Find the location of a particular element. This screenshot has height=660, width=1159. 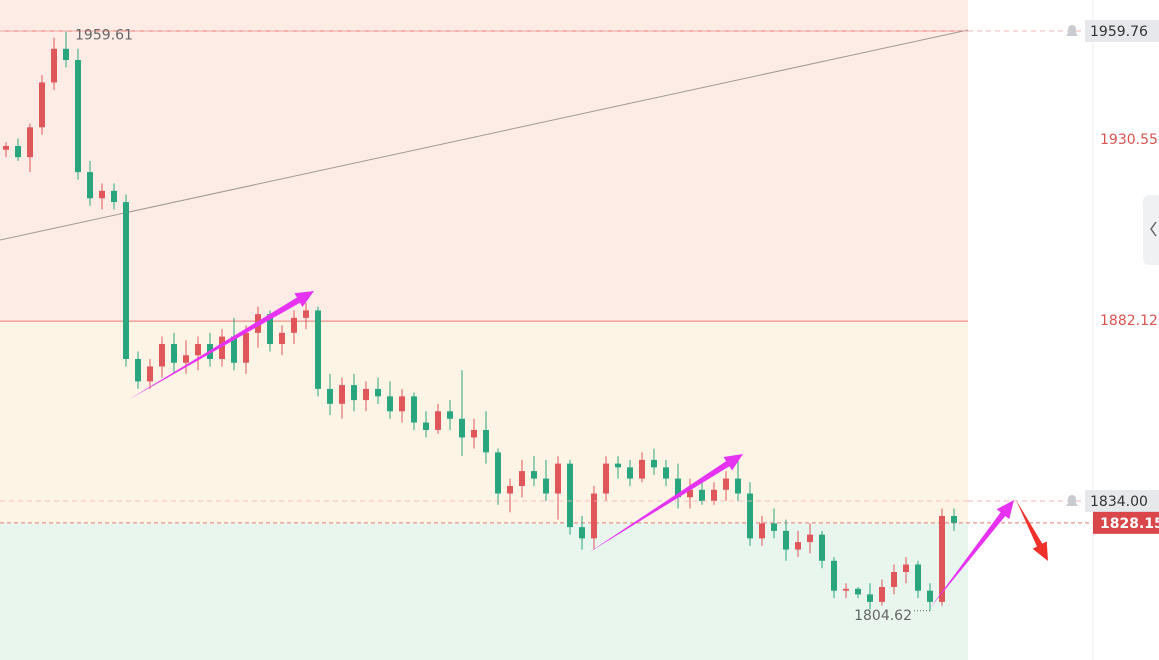

last-price-label: 1828.15 is located at coordinates (1129, 524).